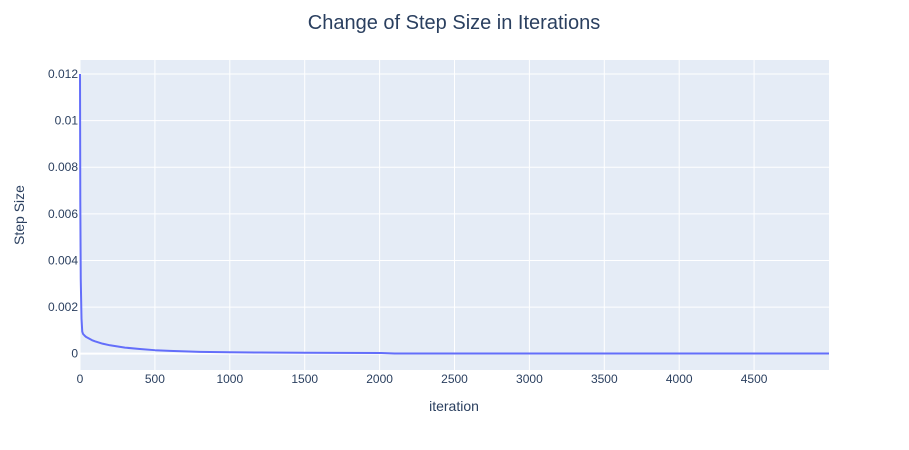  What do you see at coordinates (80, 379) in the screenshot?
I see `x-tick-label: 0` at bounding box center [80, 379].